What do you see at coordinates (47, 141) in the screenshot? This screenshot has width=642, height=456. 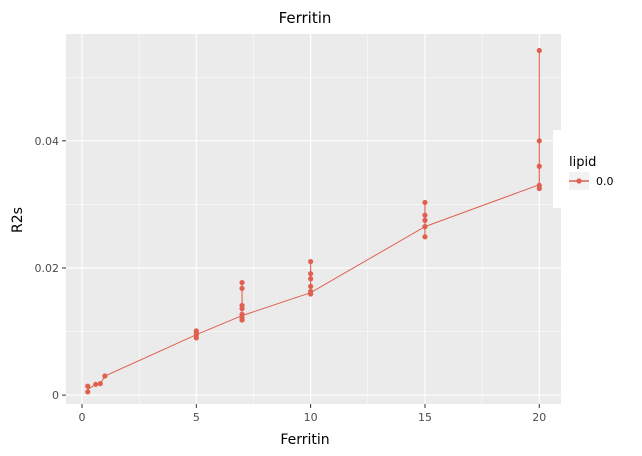 I see `y-tick-label: 0.04` at bounding box center [47, 141].